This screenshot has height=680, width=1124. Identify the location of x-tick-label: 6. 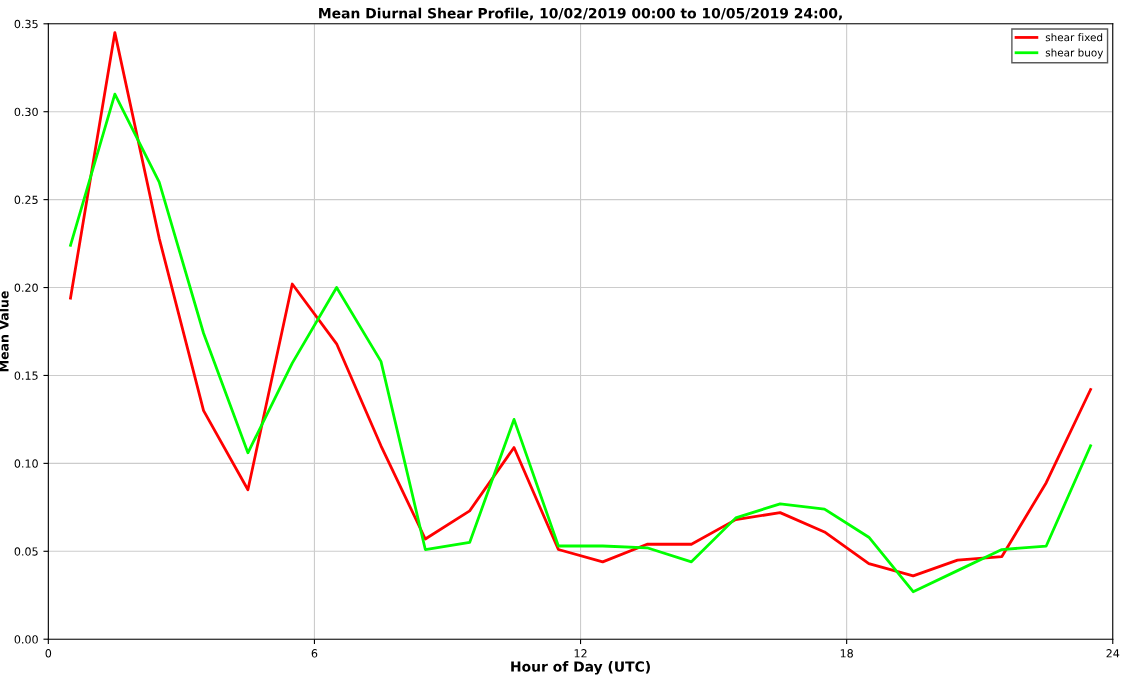
(314, 653).